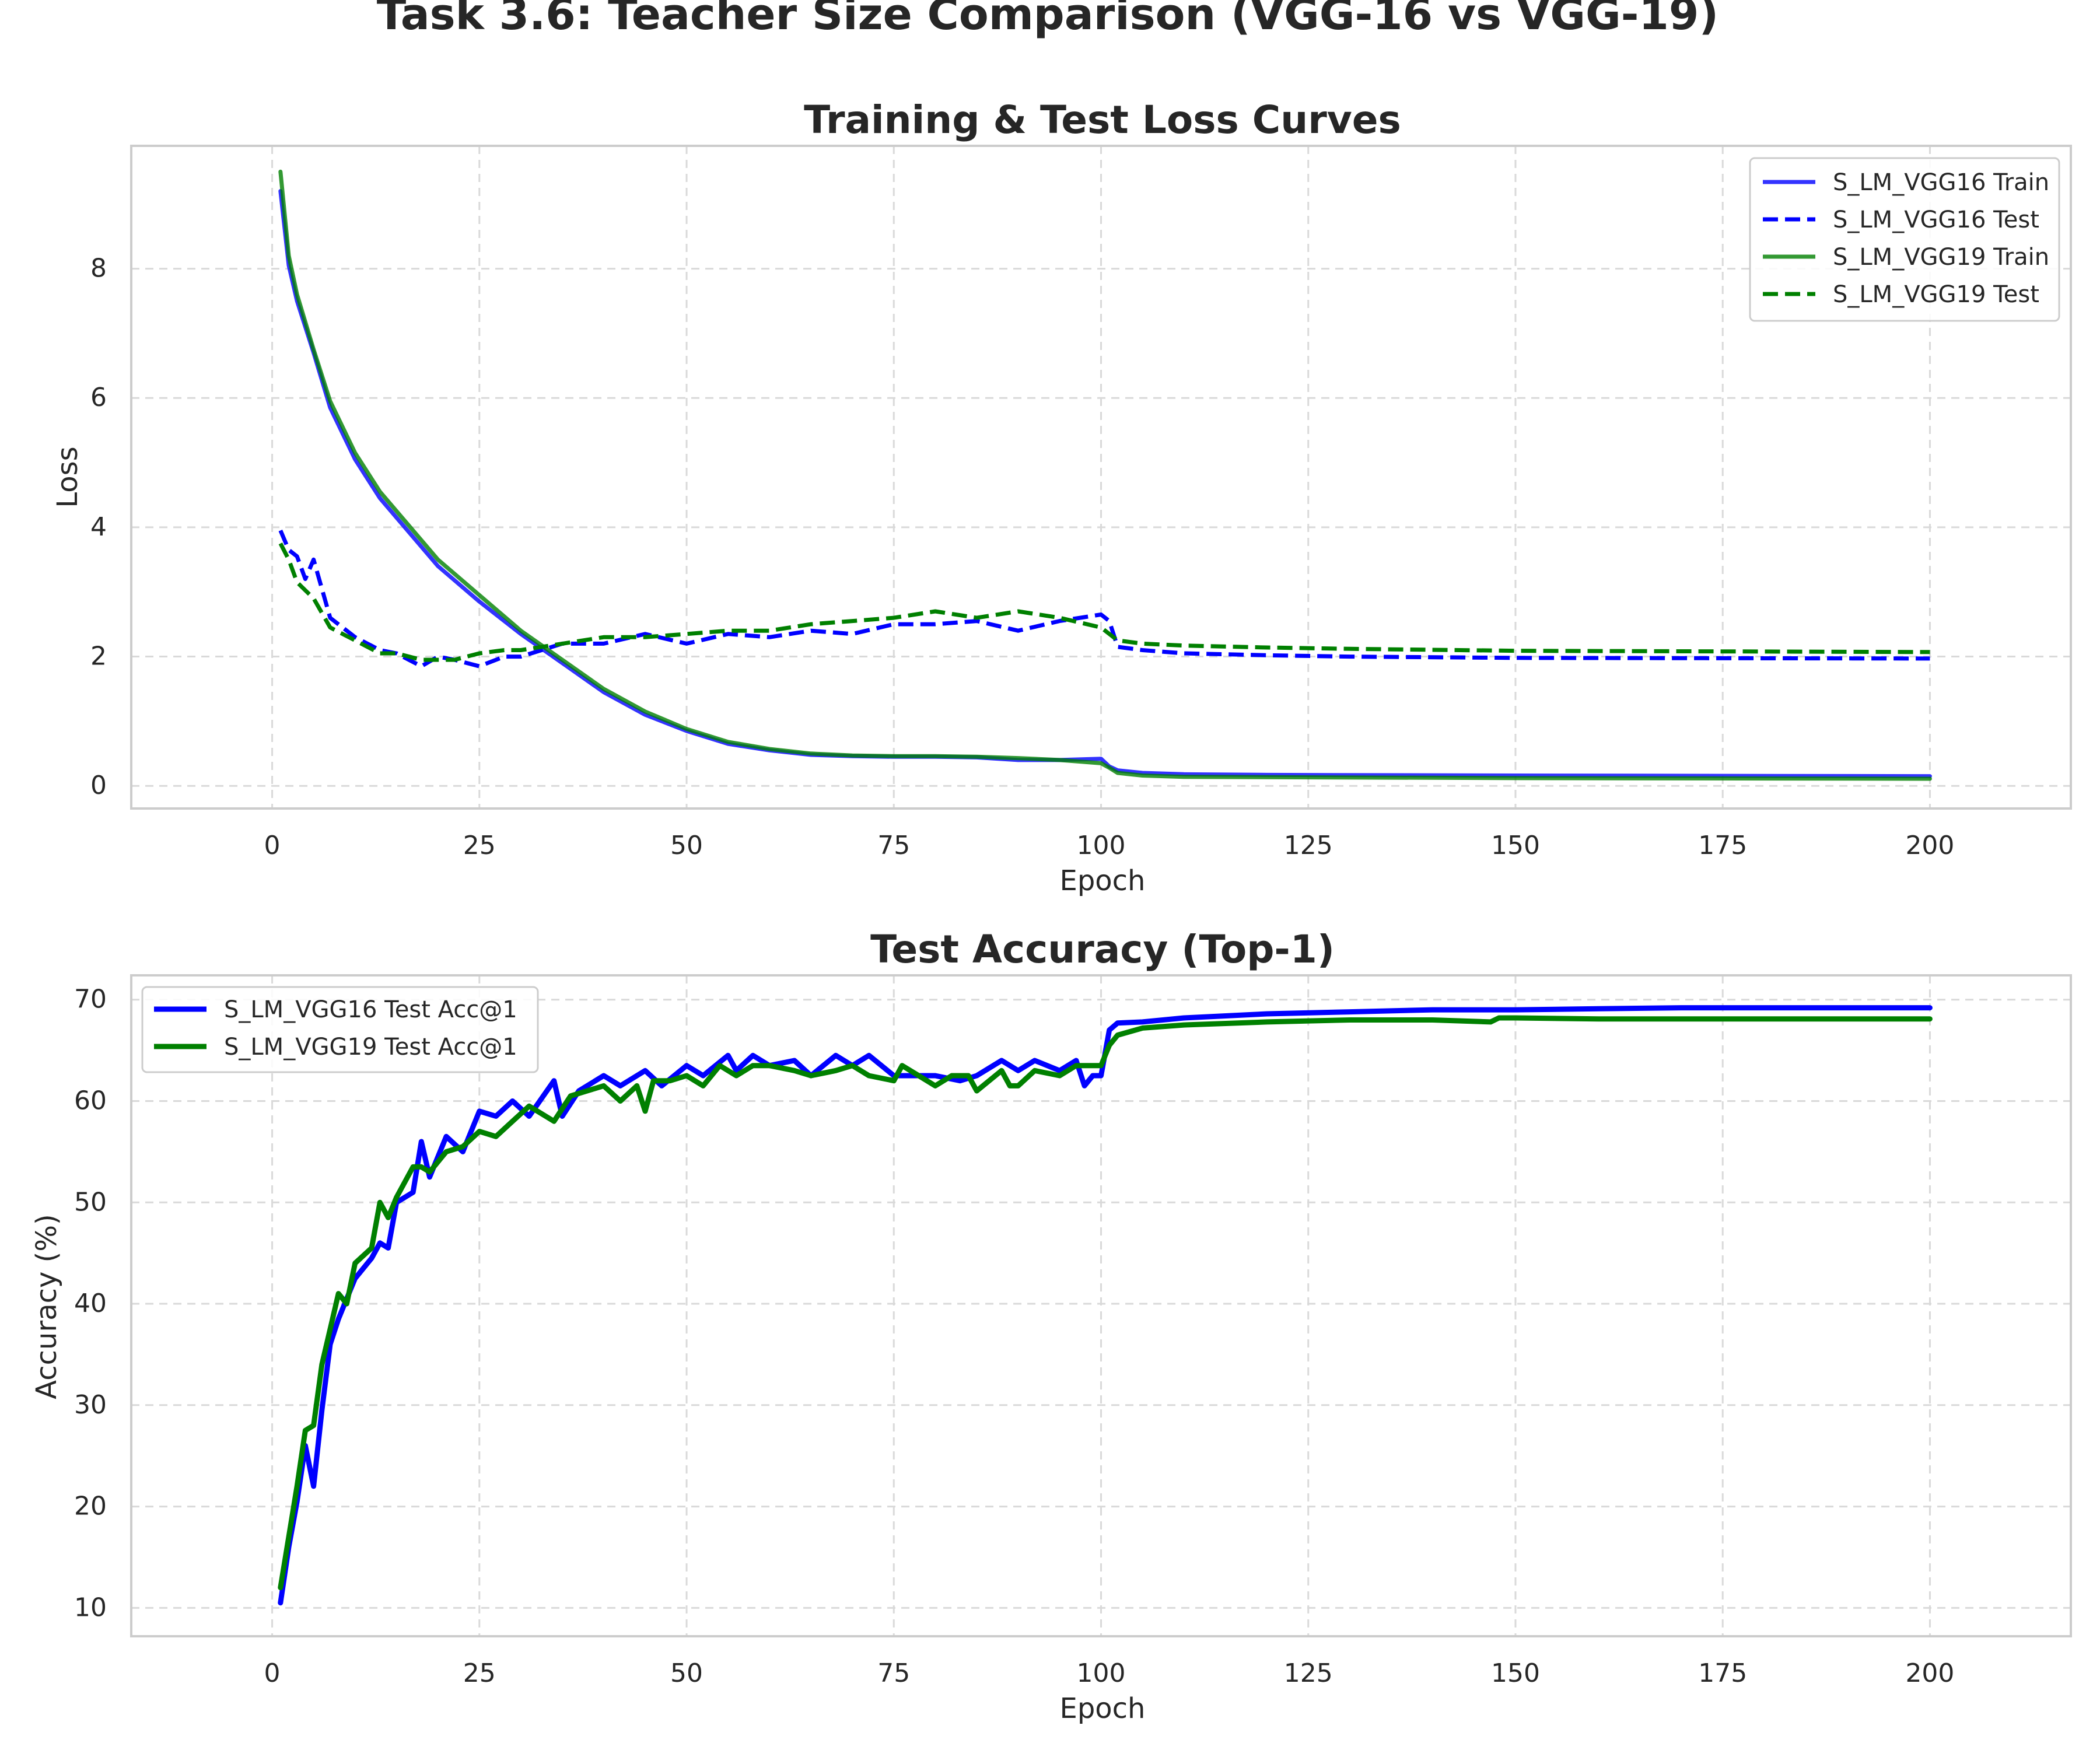  What do you see at coordinates (1102, 119) in the screenshot?
I see `loss-panel-title: Training & Test Loss Curves` at bounding box center [1102, 119].